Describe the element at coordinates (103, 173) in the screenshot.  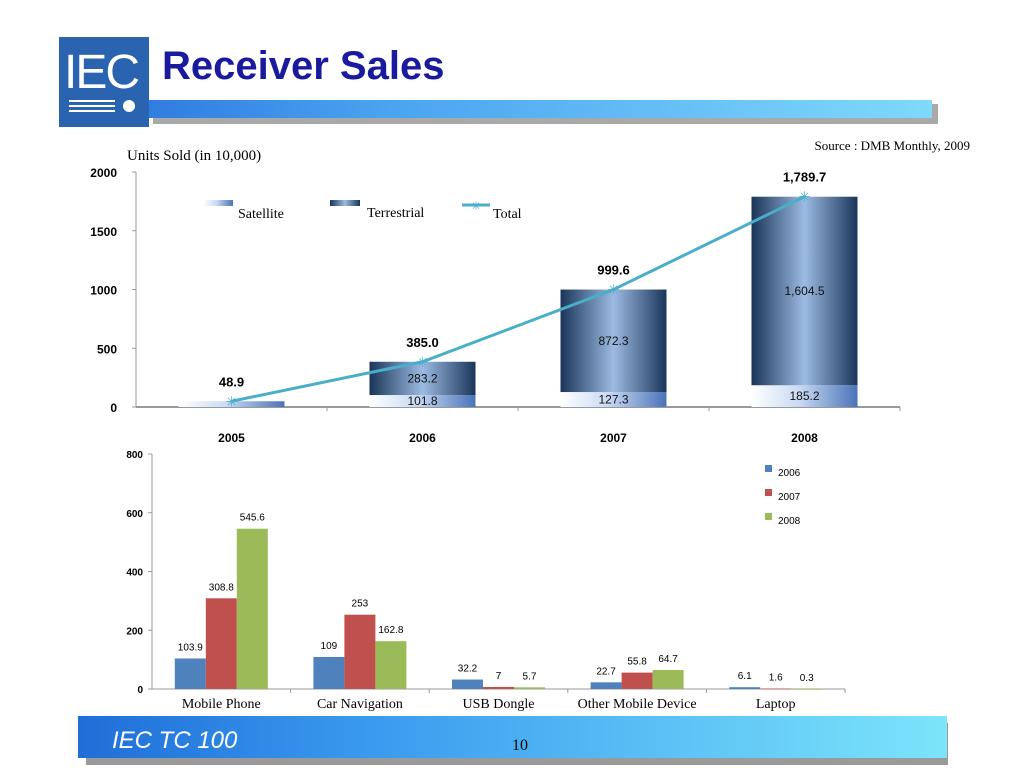
I see `y-tick-label: 2000` at that location.